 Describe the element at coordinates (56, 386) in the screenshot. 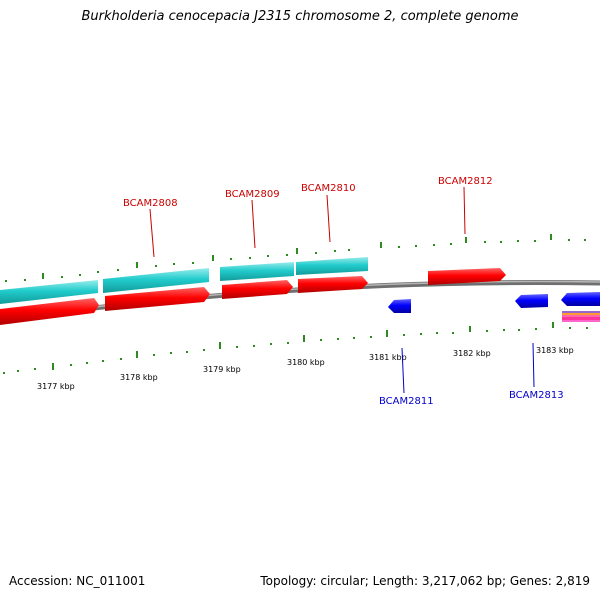

I see `scale-label: 3177 kbp` at that location.